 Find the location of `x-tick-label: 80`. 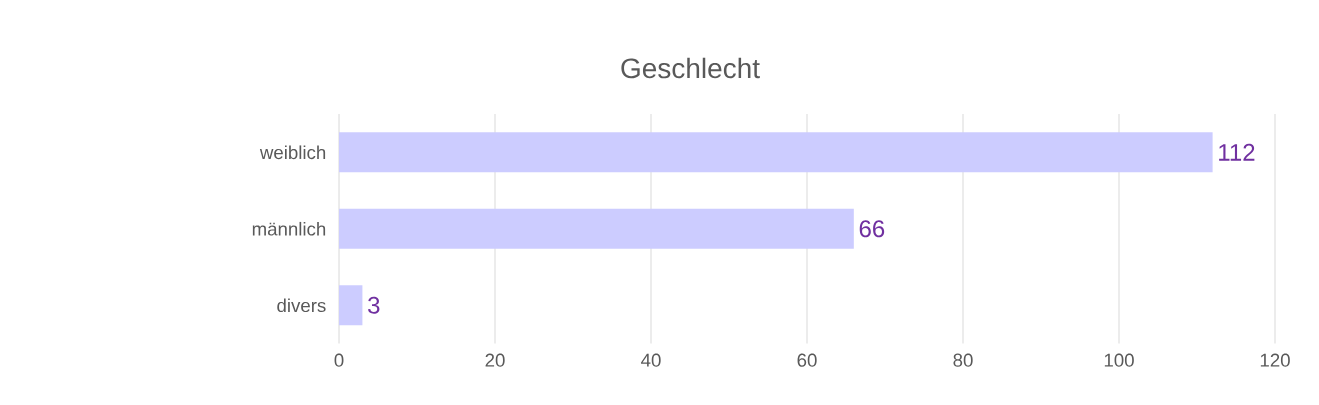

x-tick-label: 80 is located at coordinates (963, 360).